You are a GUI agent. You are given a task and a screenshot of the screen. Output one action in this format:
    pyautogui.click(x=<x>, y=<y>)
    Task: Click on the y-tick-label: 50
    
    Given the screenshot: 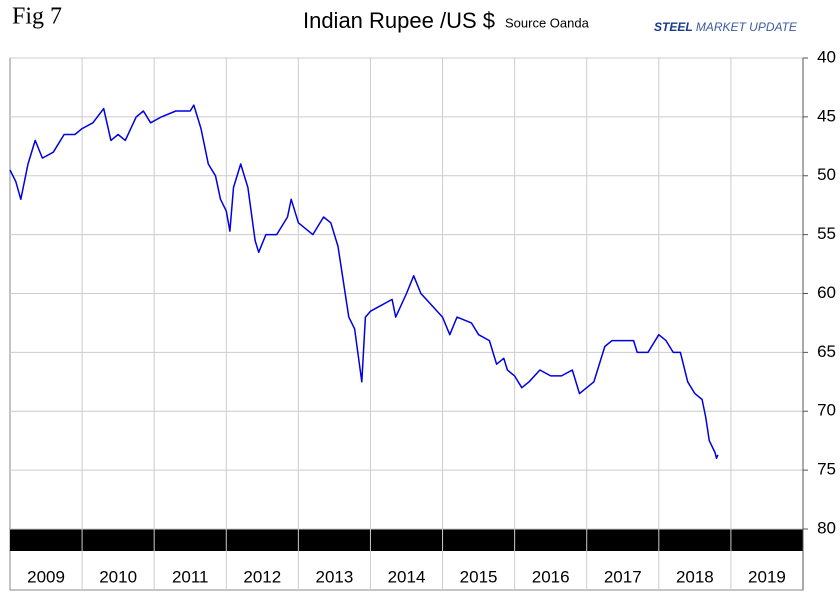 What is the action you would take?
    pyautogui.click(x=826, y=174)
    